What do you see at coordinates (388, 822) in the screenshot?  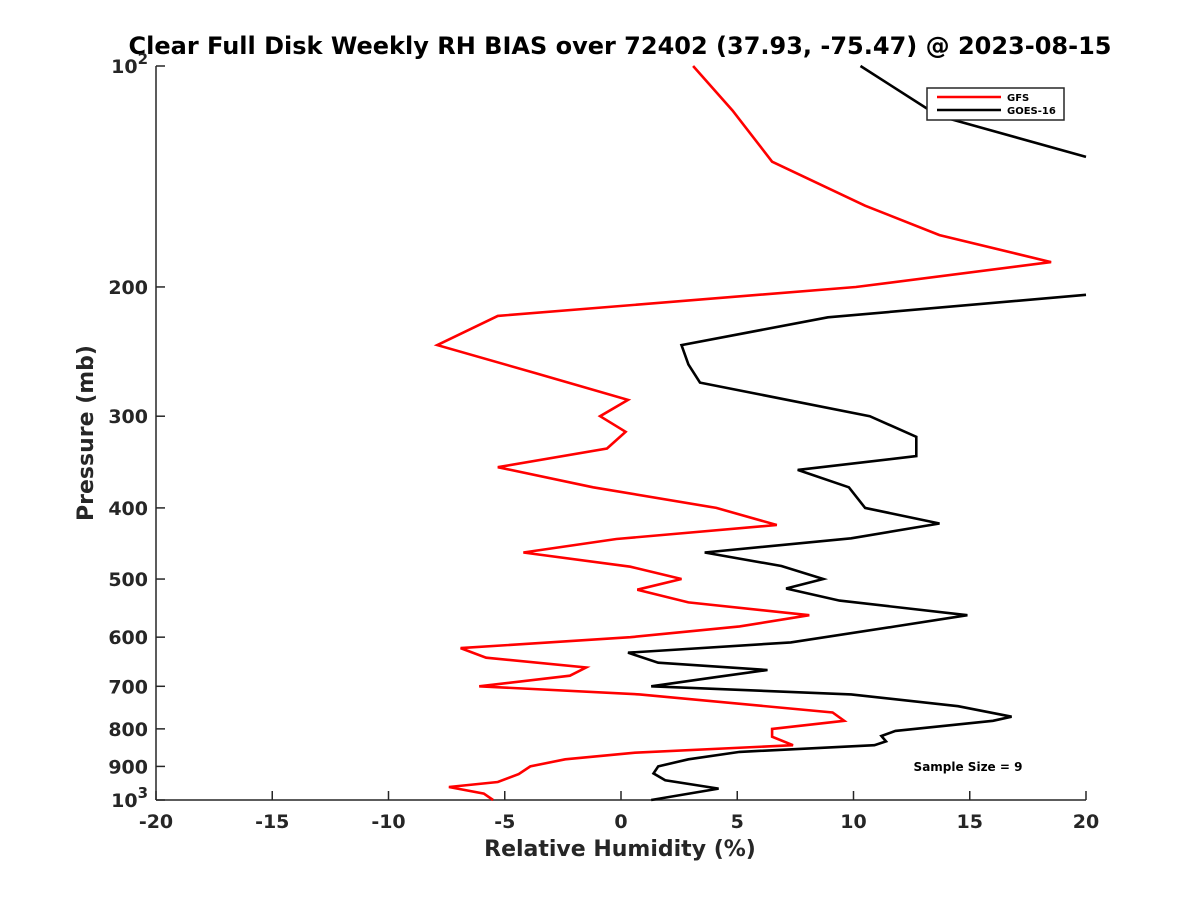 I see `x-tick-label: -10` at bounding box center [388, 822].